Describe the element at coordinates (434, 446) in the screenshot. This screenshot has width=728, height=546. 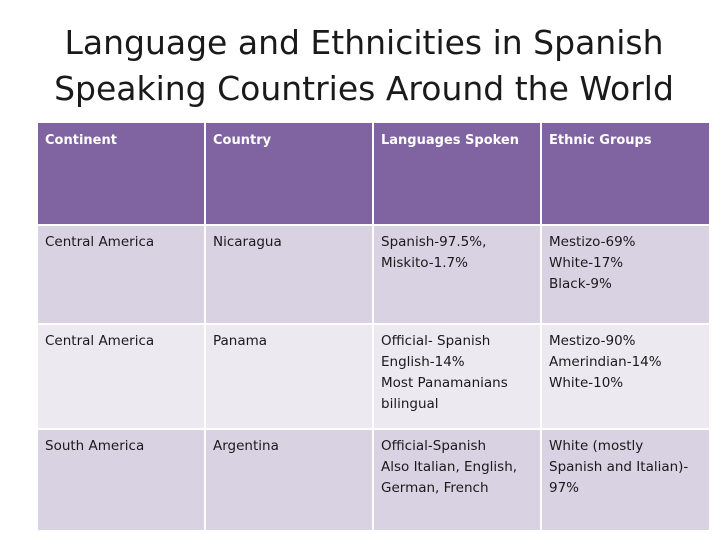
I see `cell-line: Official-Spanish` at that location.